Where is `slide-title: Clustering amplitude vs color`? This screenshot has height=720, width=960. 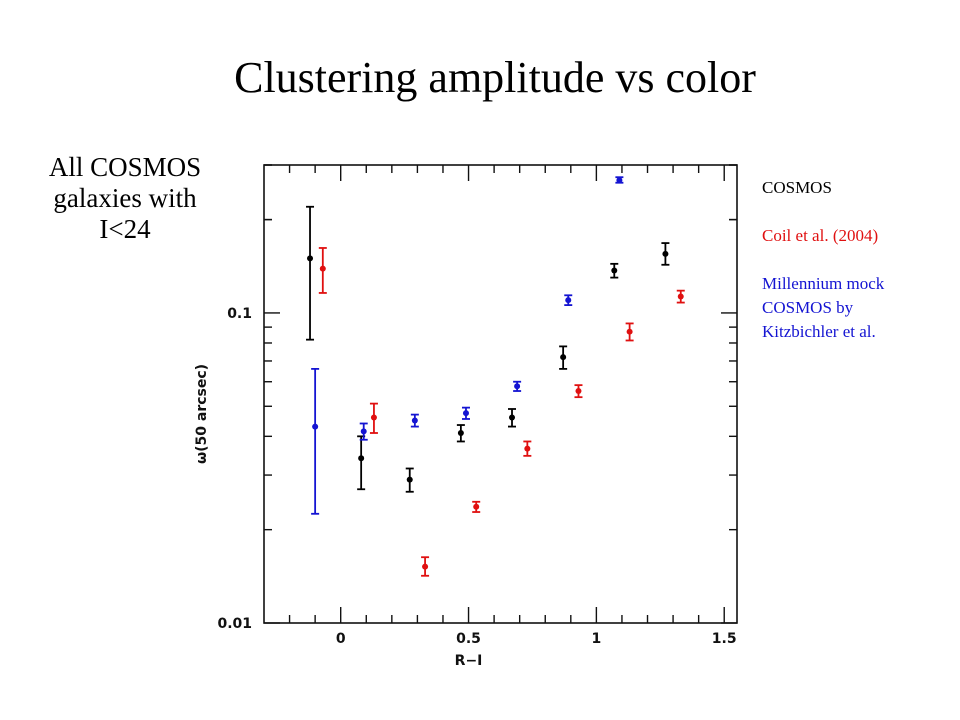
slide-title: Clustering amplitude vs color is located at coordinates (495, 77).